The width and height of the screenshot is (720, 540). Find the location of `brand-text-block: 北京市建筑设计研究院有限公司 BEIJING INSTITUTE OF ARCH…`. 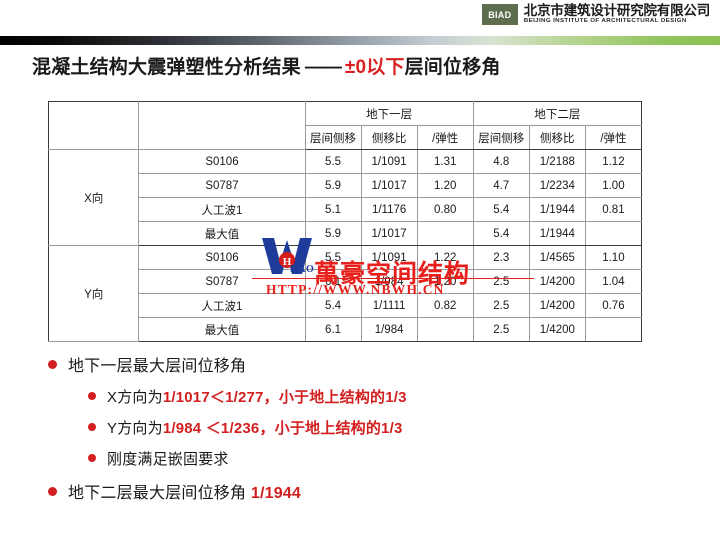

brand-text-block: 北京市建筑设计研究院有限公司 BEIJING INSTITUTE OF ARCH… is located at coordinates (616, 14).